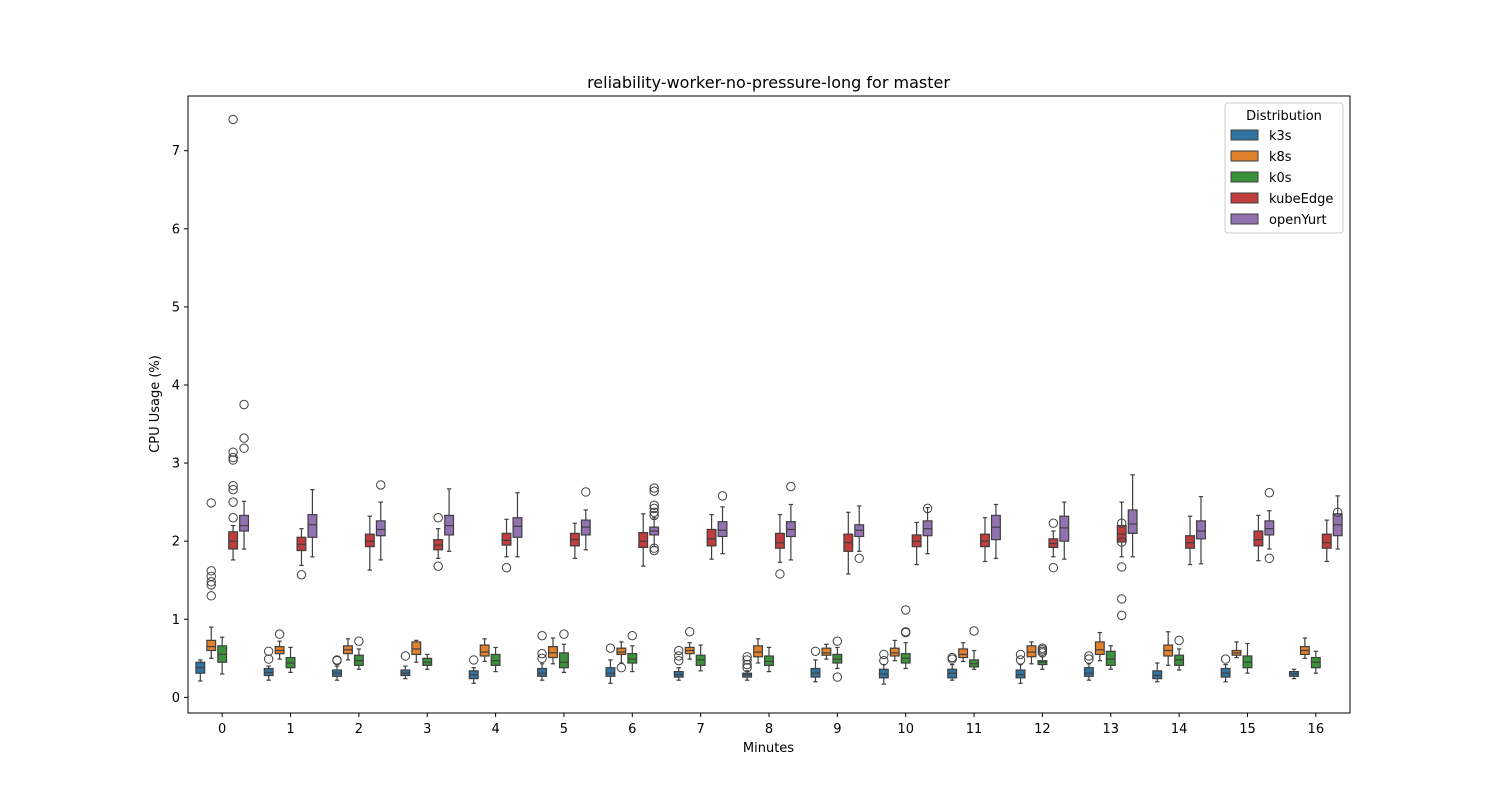  I want to click on legend-title: Distribution, so click(1284, 116).